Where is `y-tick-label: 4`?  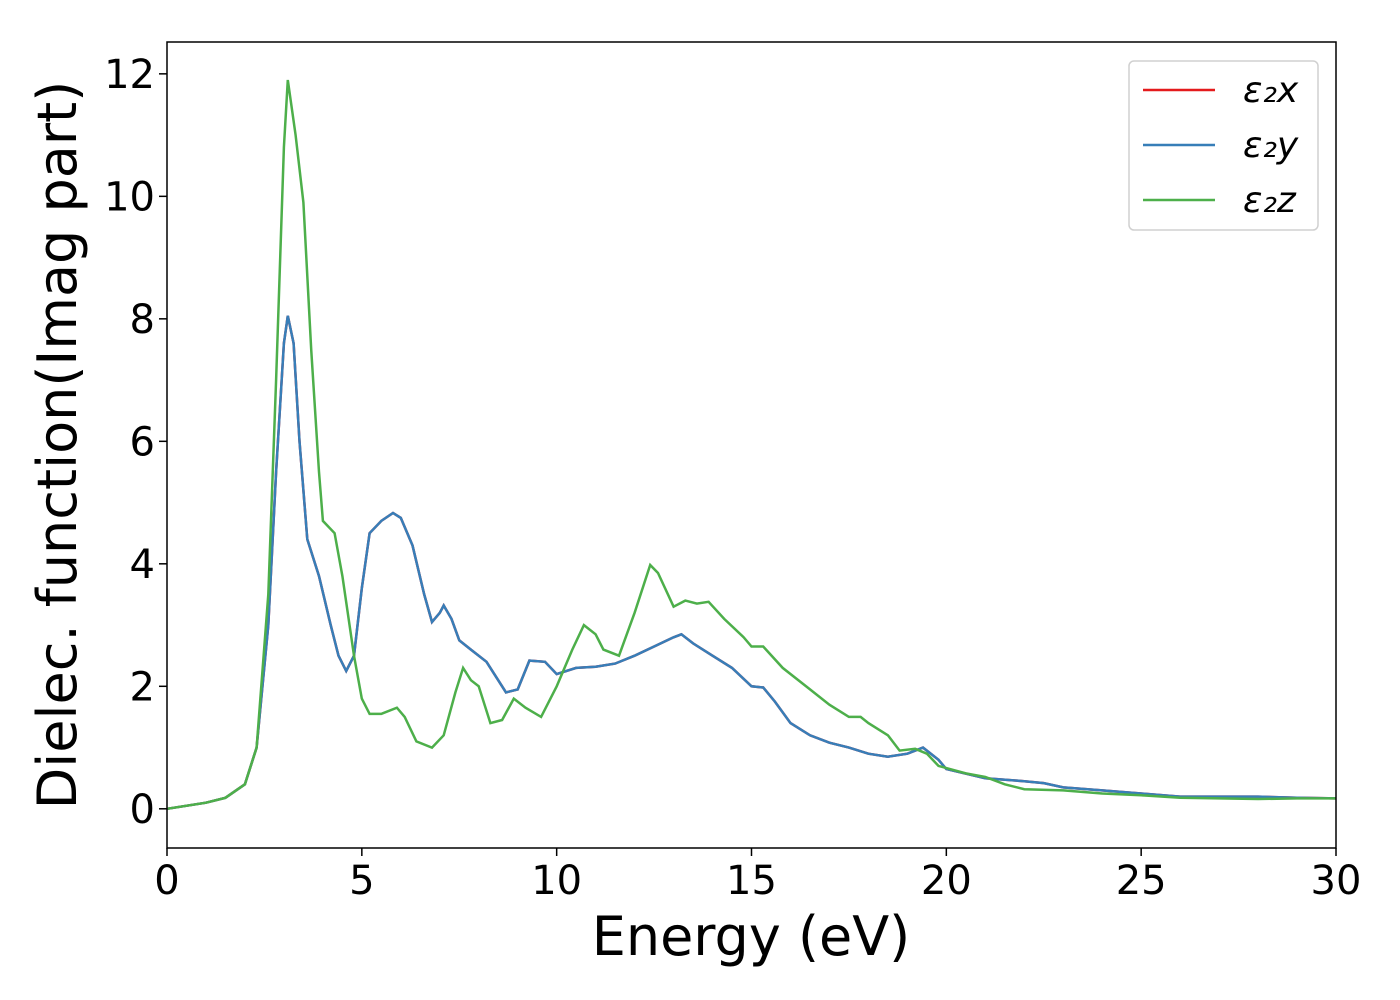 y-tick-label: 4 is located at coordinates (142, 565).